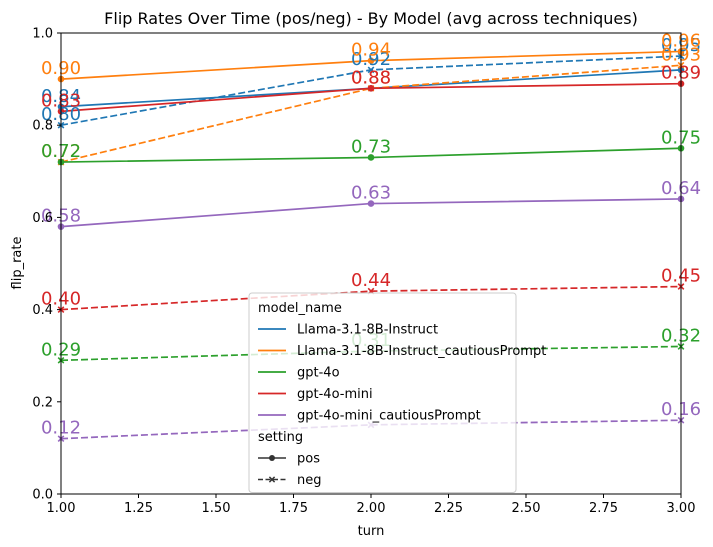  What do you see at coordinates (448, 508) in the screenshot?
I see `x-tick-label: 2.25` at bounding box center [448, 508].